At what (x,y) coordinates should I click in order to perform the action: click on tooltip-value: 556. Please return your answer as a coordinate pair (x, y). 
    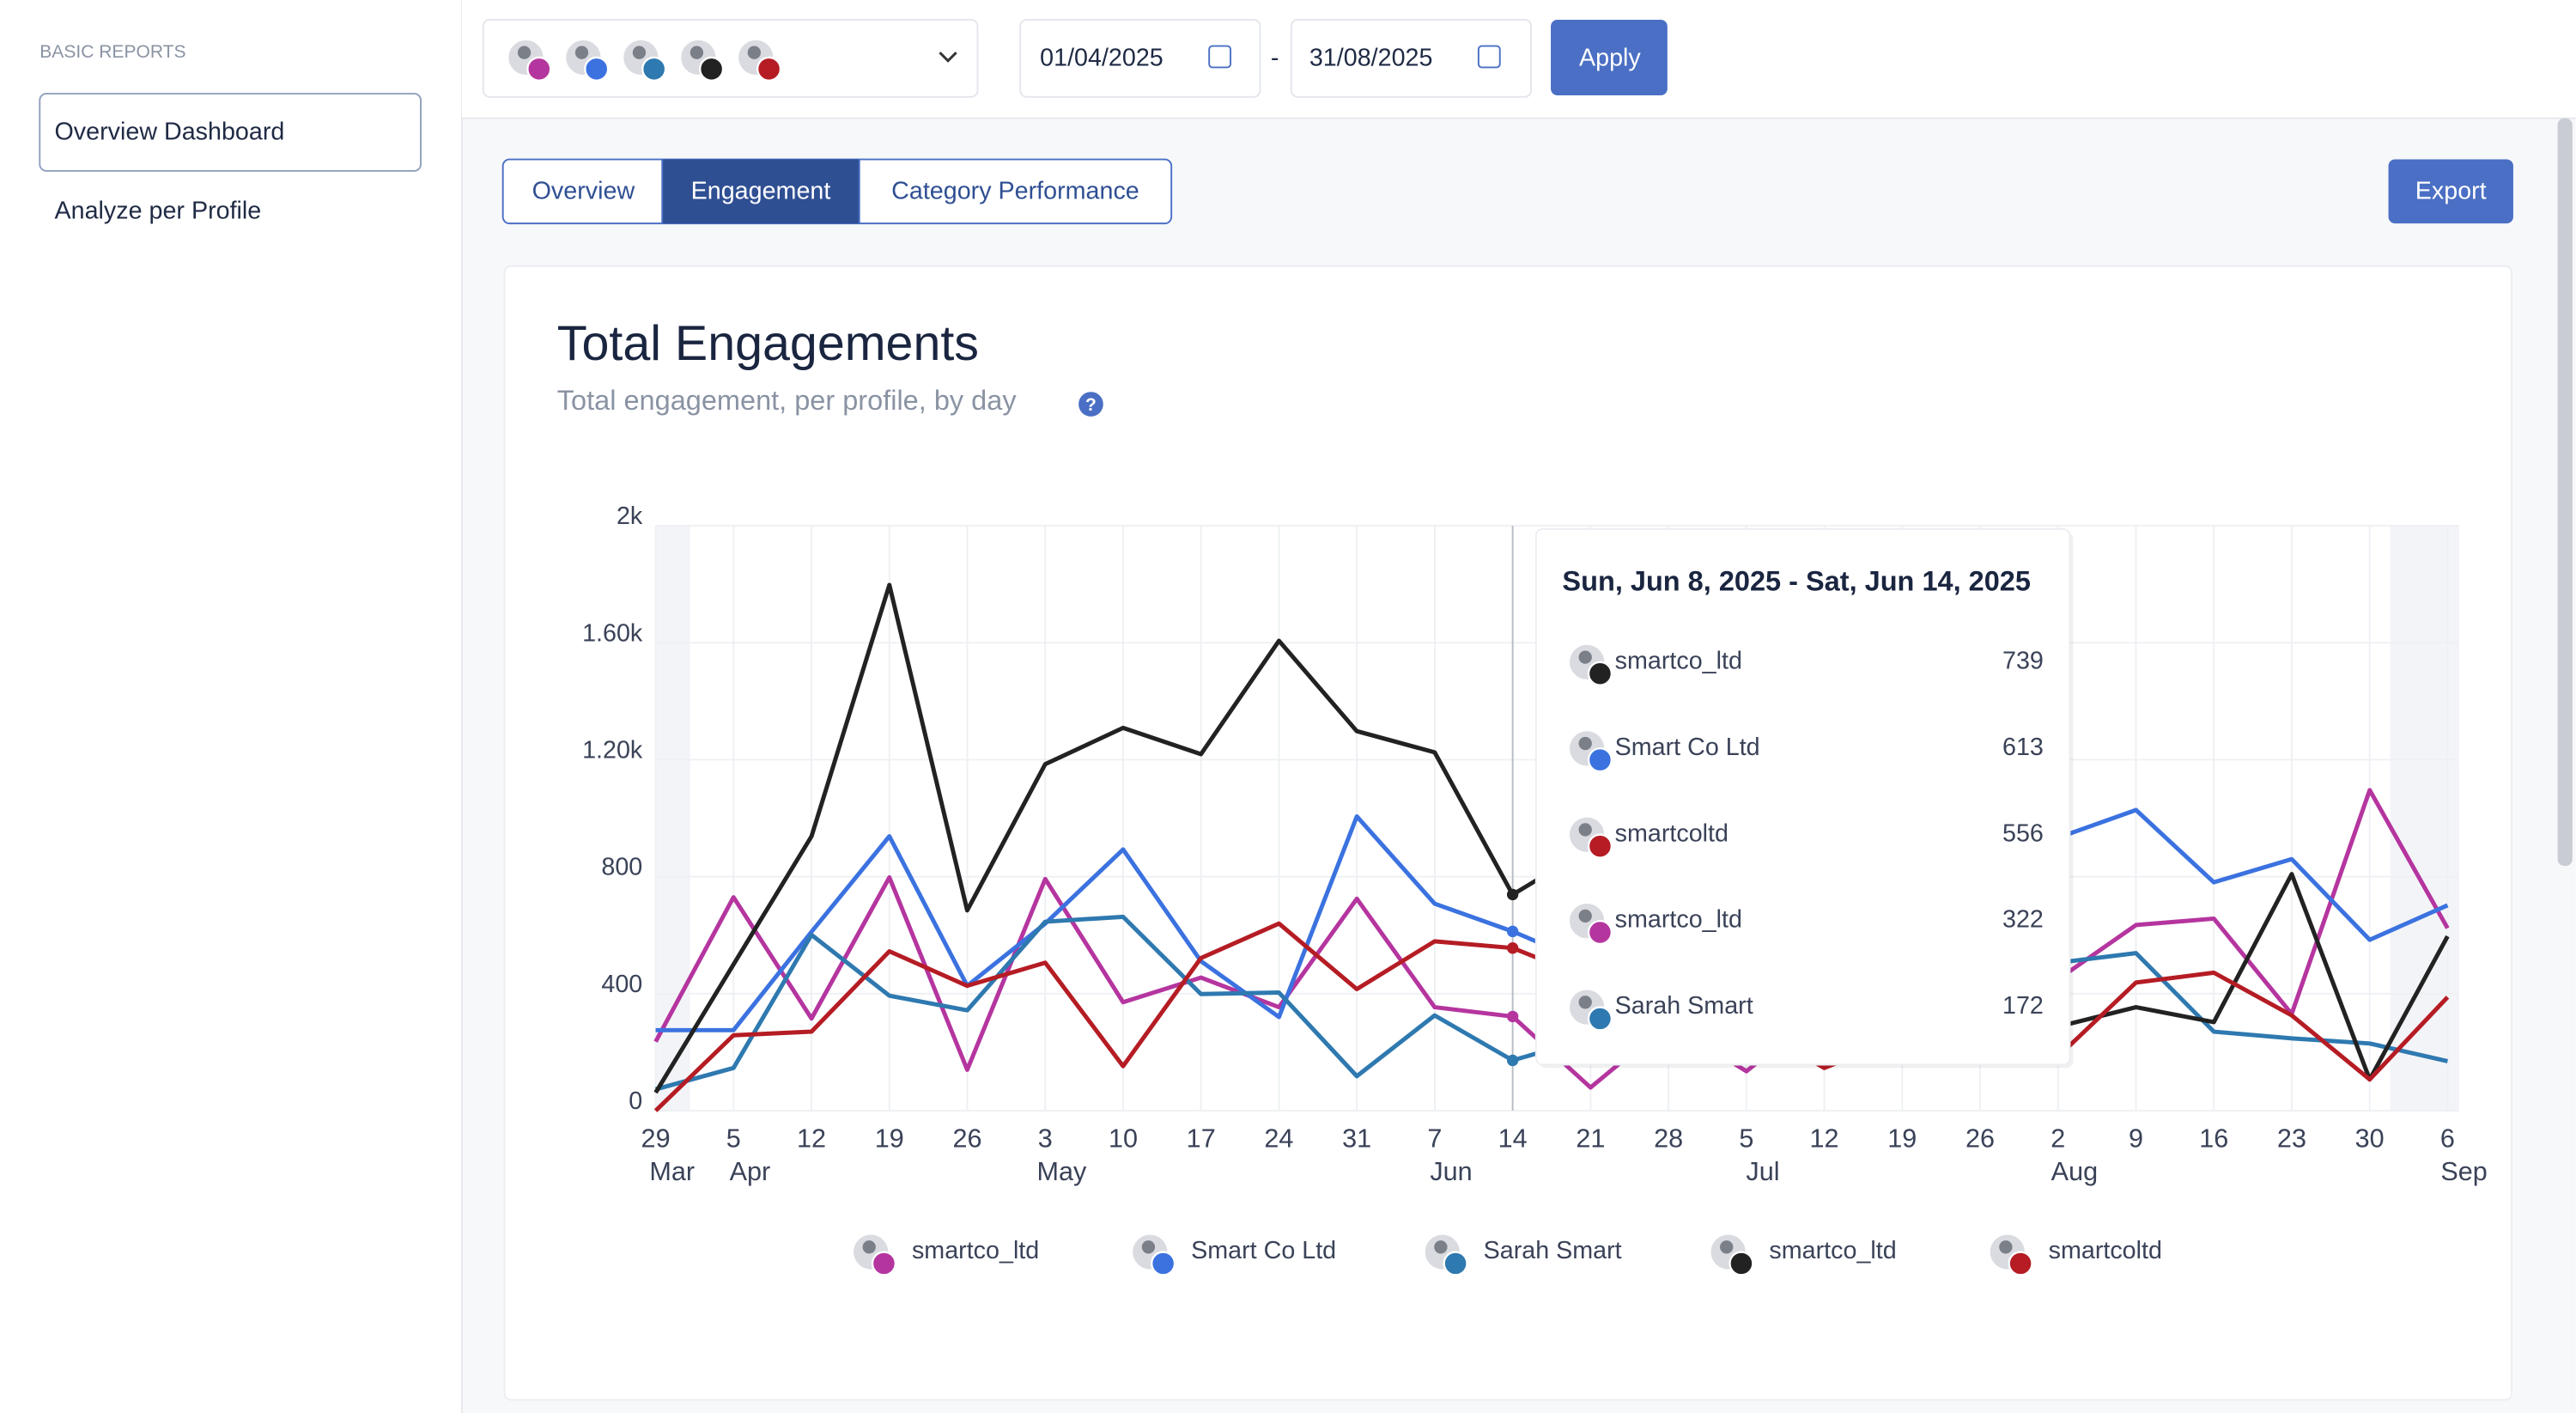
    Looking at the image, I should click on (2023, 833).